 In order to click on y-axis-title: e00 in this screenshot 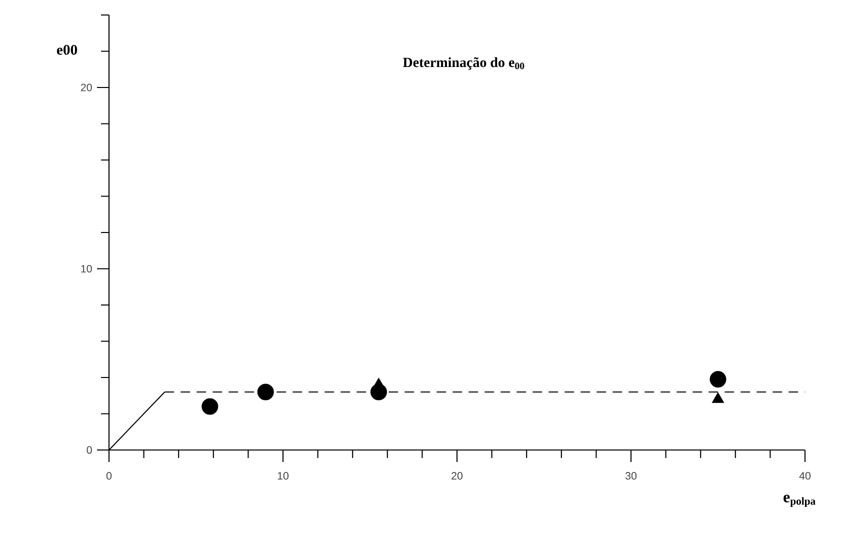, I will do `click(67, 49)`.